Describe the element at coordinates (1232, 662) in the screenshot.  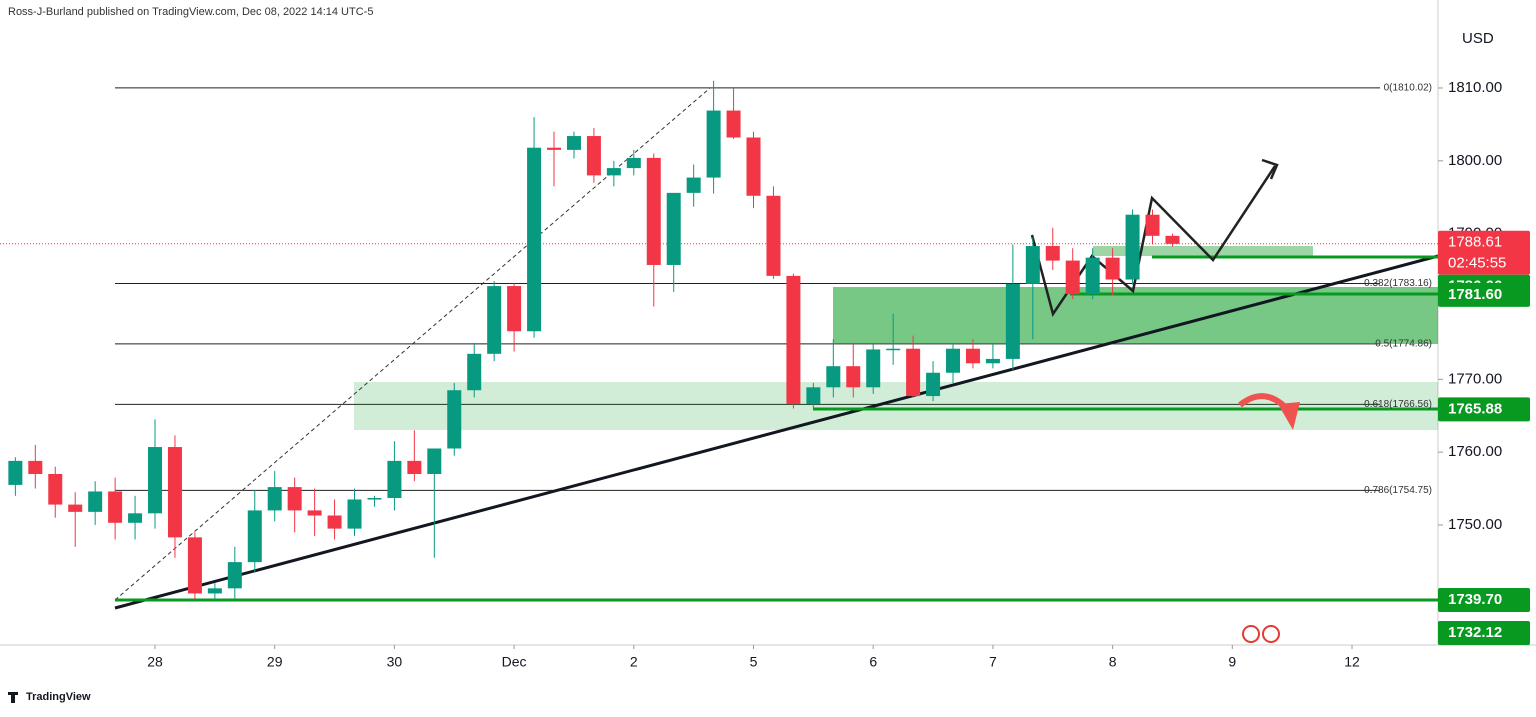
I see `x-tick-label: 9` at that location.